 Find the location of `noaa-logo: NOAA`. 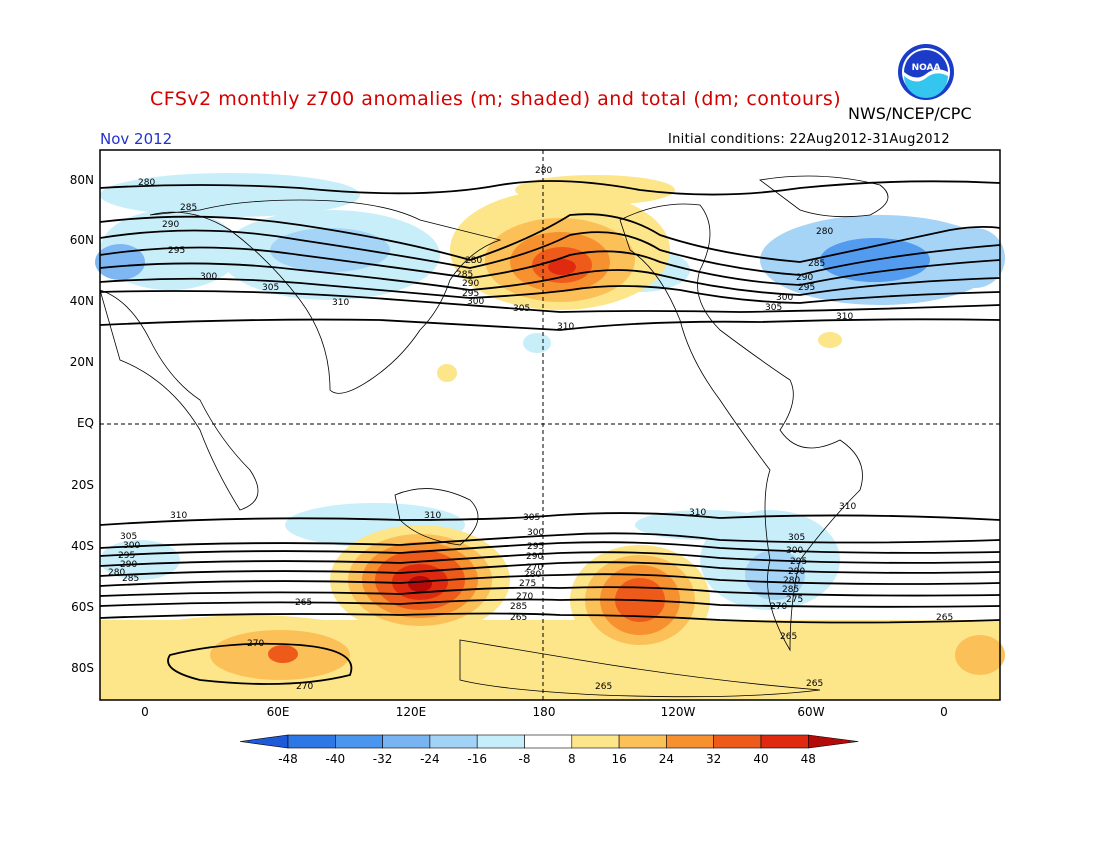

noaa-logo: NOAA is located at coordinates (926, 72).